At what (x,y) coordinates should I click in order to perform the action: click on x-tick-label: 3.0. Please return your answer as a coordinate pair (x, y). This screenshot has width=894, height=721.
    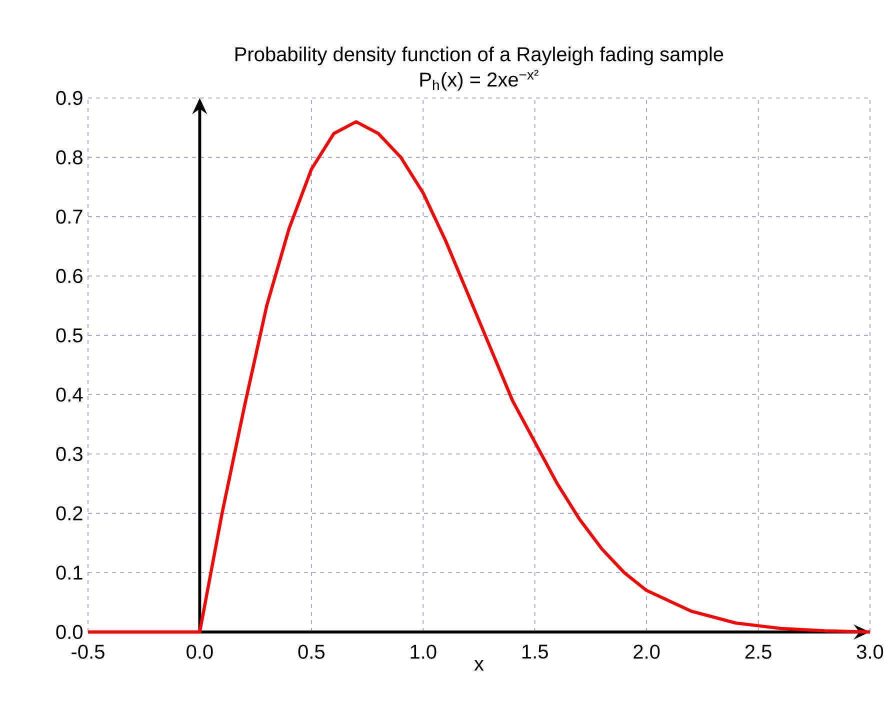
    Looking at the image, I should click on (870, 651).